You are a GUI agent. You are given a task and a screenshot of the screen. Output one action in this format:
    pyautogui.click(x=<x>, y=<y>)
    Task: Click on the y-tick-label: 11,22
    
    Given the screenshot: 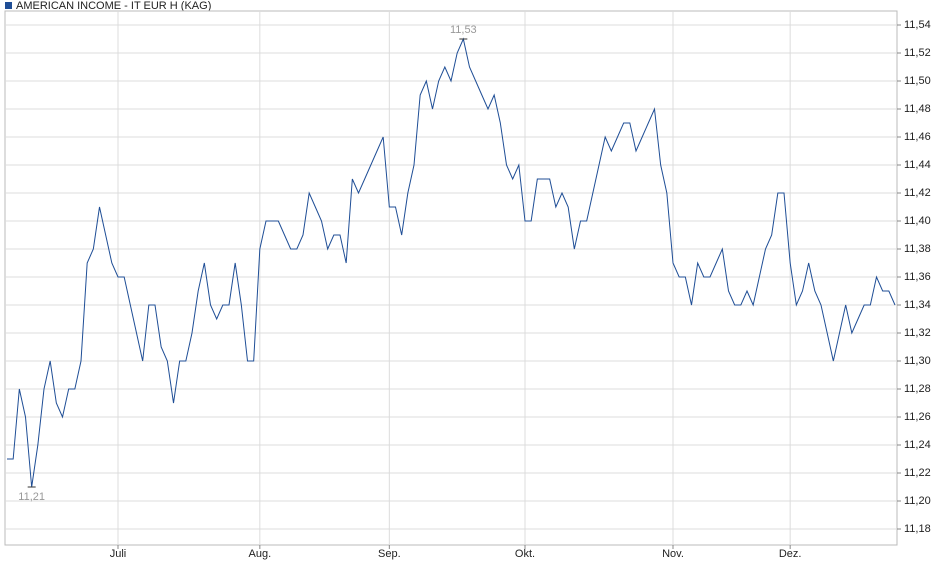 What is the action you would take?
    pyautogui.click(x=917, y=473)
    